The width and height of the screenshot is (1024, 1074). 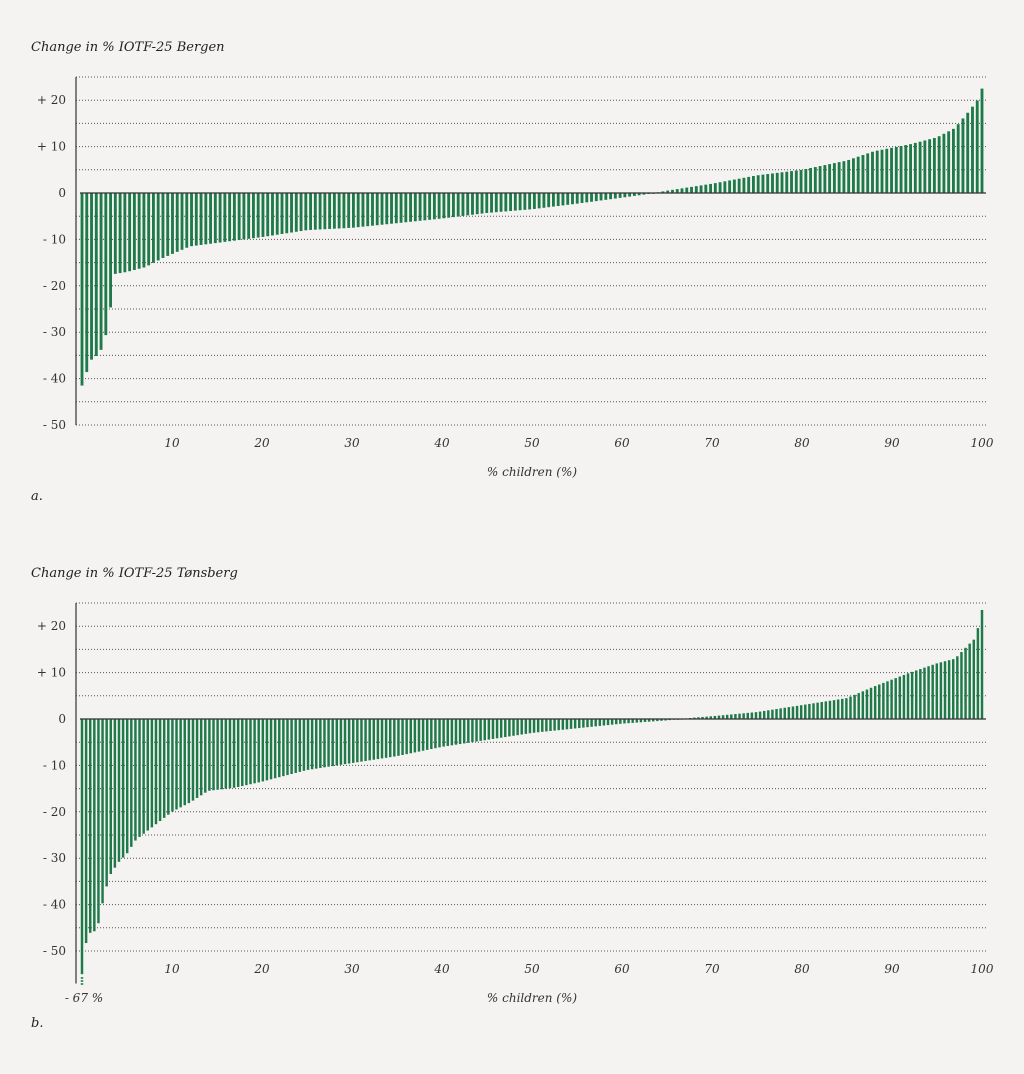 What do you see at coordinates (54, 951) in the screenshot?
I see `y-tick-label: - 50` at bounding box center [54, 951].